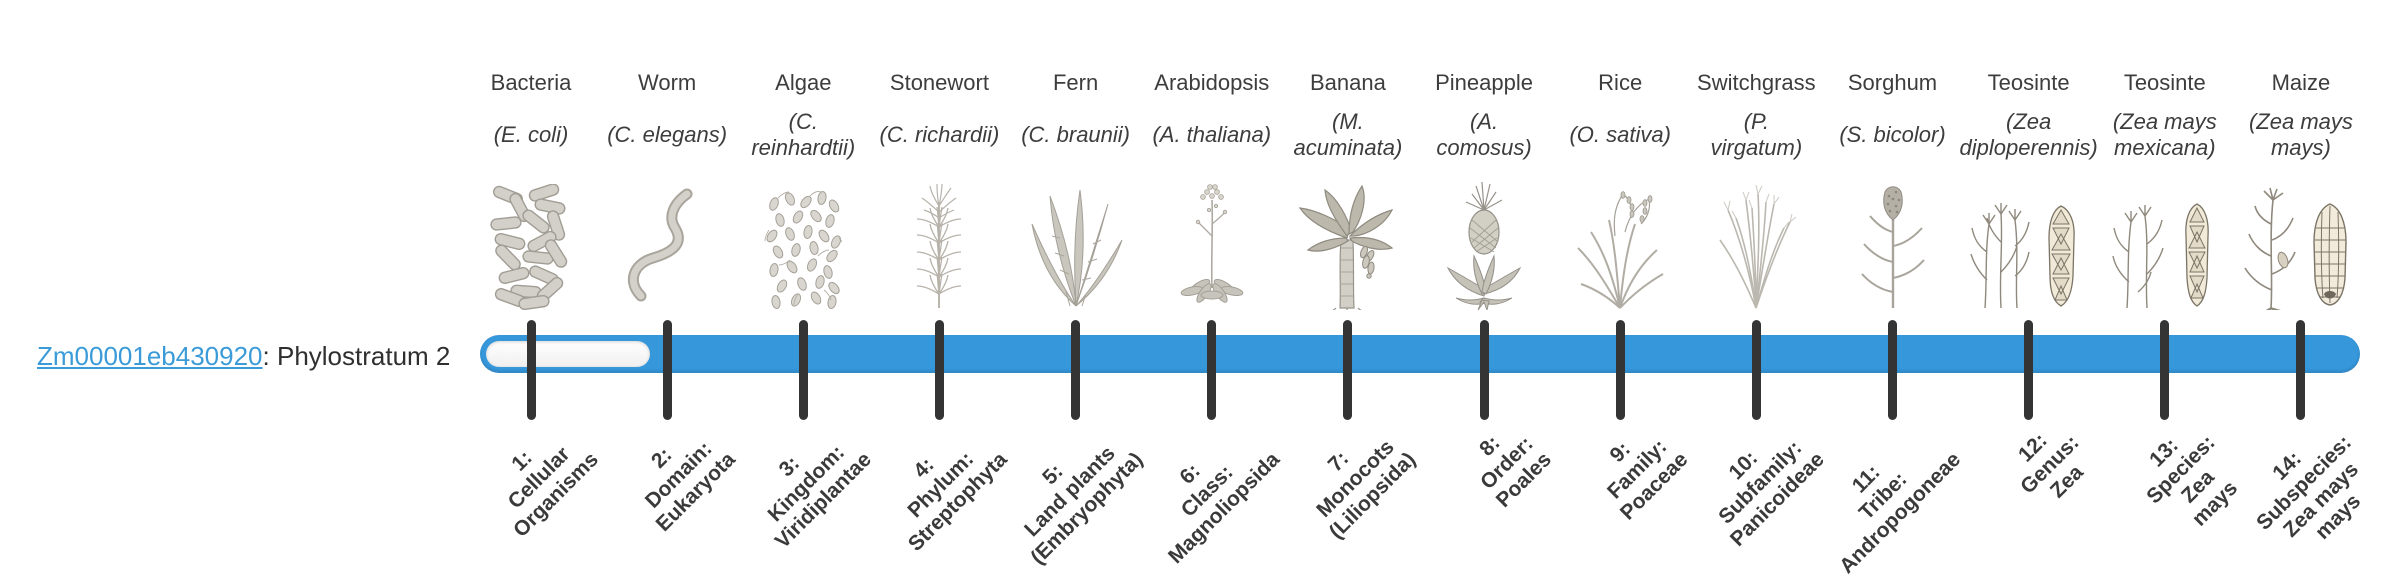  I want to click on pineapple-illustration, so click(1484, 240).